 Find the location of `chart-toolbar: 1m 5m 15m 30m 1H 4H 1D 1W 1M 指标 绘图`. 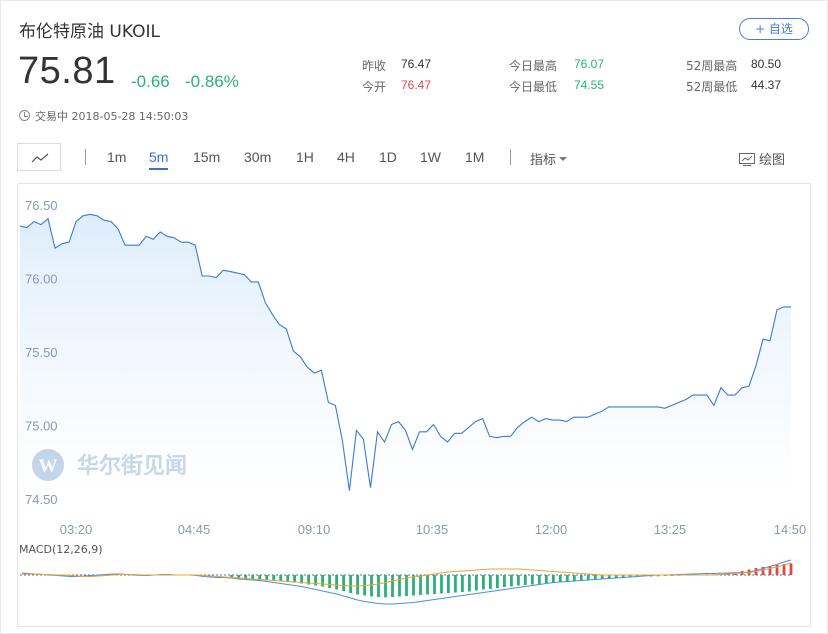

chart-toolbar: 1m 5m 15m 30m 1H 4H 1D 1W 1M 指标 绘图 is located at coordinates (414, 158).